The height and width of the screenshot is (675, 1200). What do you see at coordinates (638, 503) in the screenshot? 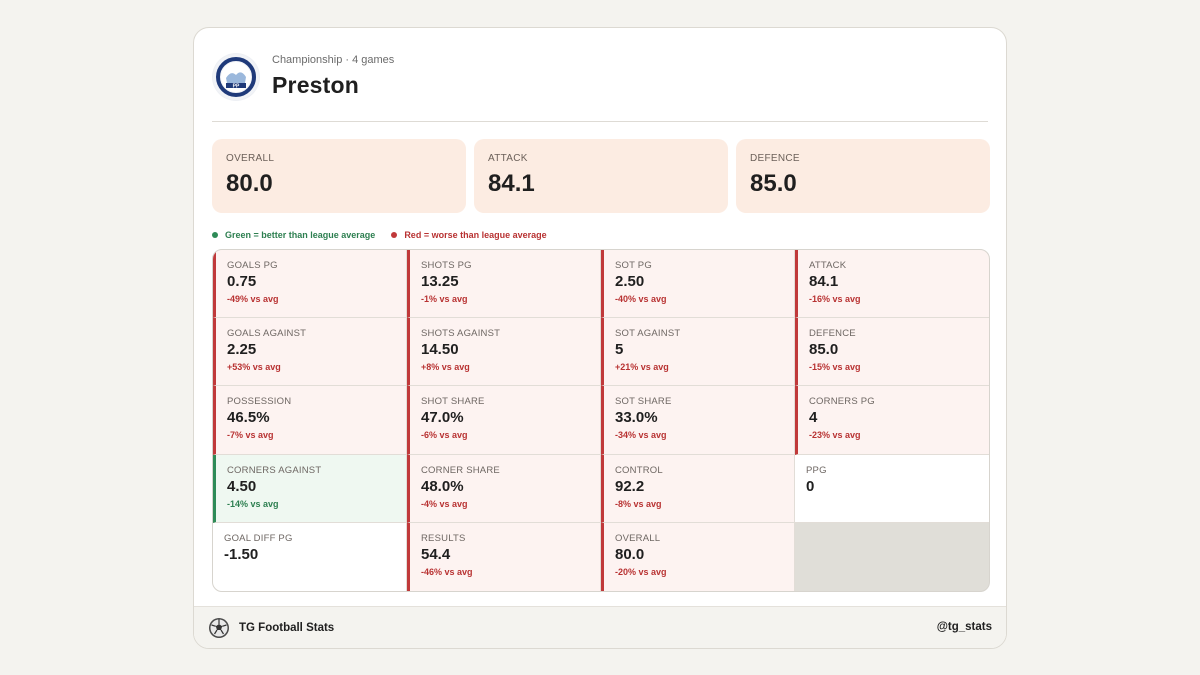
I see `stat-delta: -8% vs avg` at bounding box center [638, 503].